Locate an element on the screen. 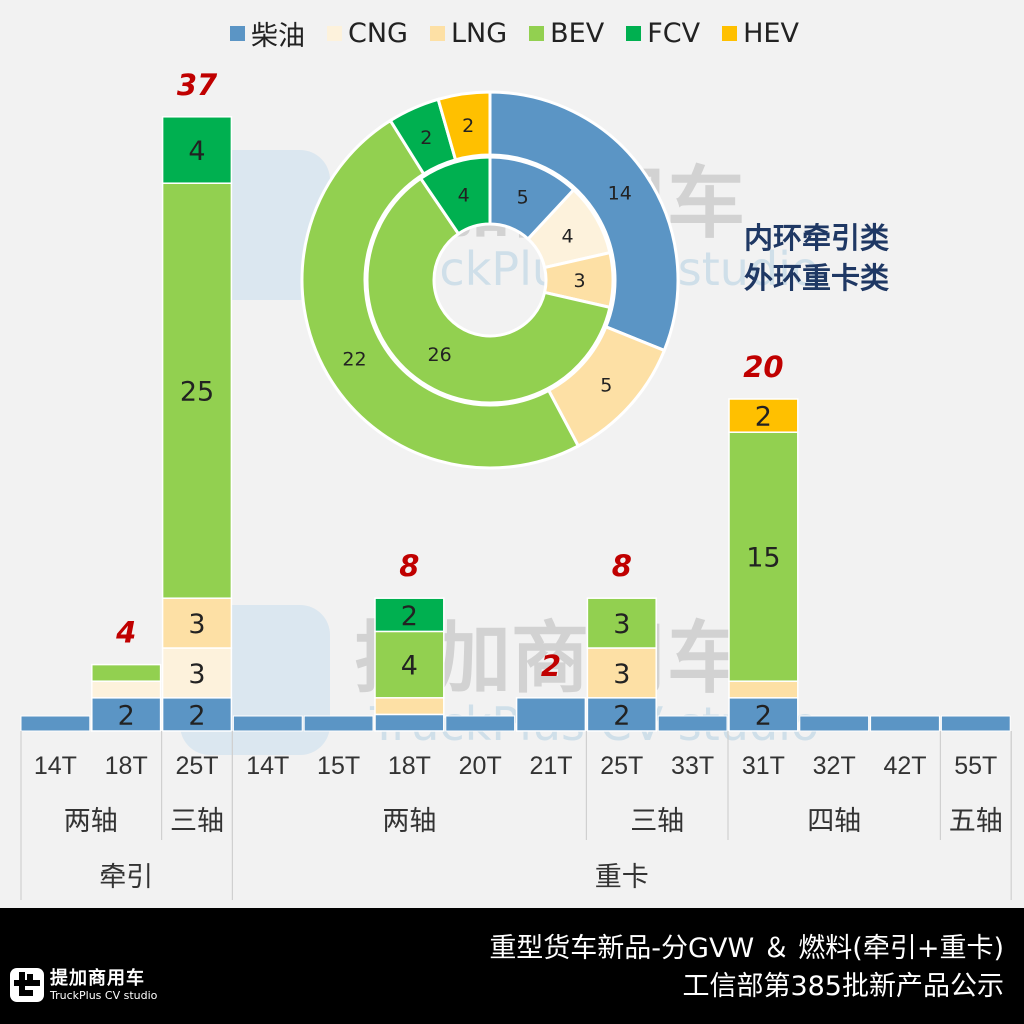 Image resolution: width=1024 pixels, height=1024 pixels. total-label: 20 is located at coordinates (763, 367).